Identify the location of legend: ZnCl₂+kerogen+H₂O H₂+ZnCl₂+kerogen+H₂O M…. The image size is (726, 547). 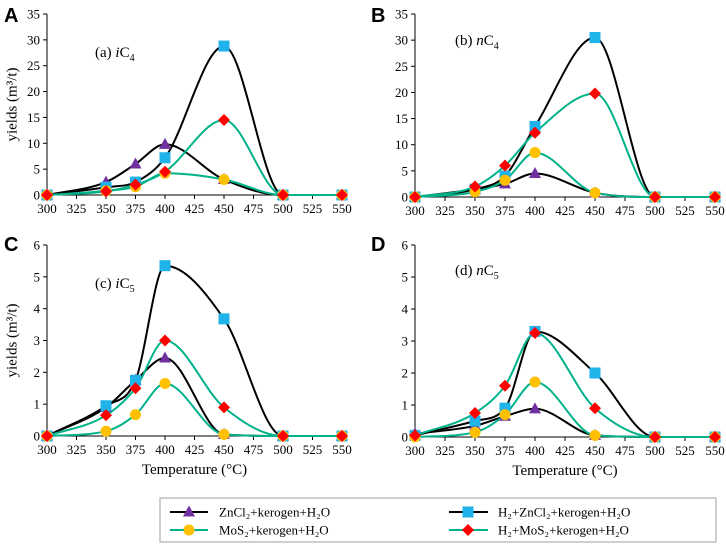
(438, 520).